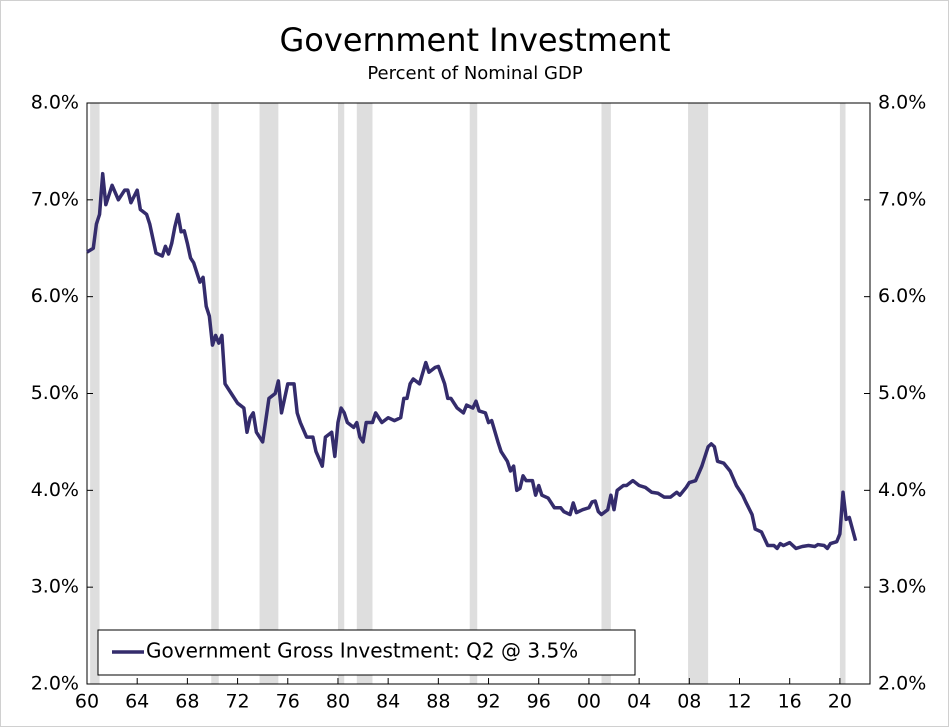  Describe the element at coordinates (589, 702) in the screenshot. I see `x-tick-label: 00` at that location.